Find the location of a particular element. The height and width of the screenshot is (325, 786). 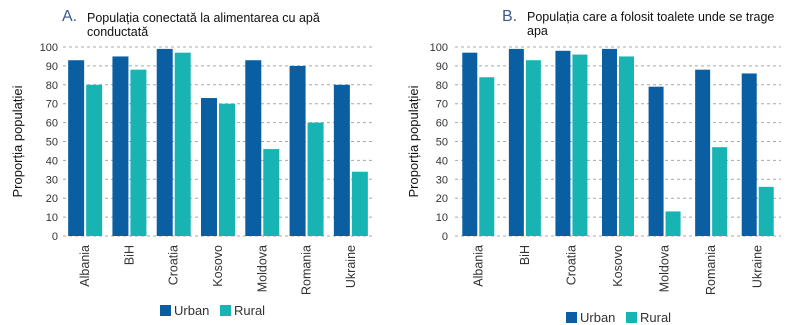

chart-b-letter: B. is located at coordinates (509, 16).